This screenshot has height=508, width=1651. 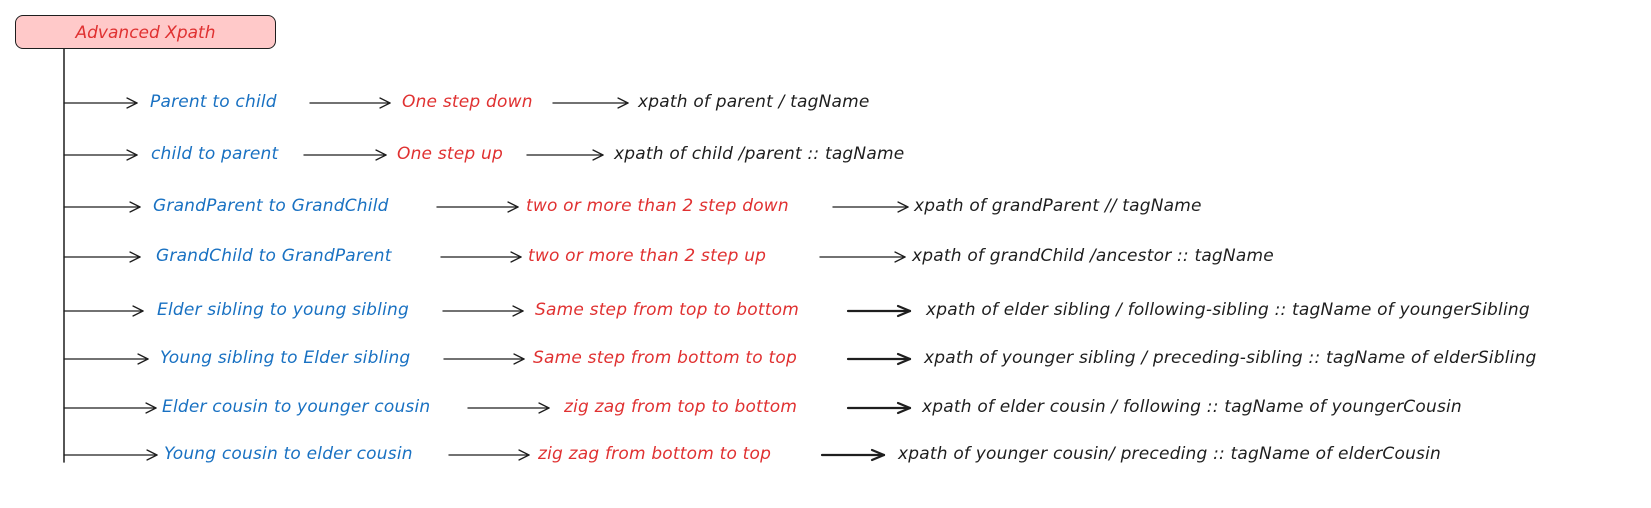 What do you see at coordinates (274, 256) in the screenshot?
I see `relation-label: GrandChild to GrandParent` at bounding box center [274, 256].